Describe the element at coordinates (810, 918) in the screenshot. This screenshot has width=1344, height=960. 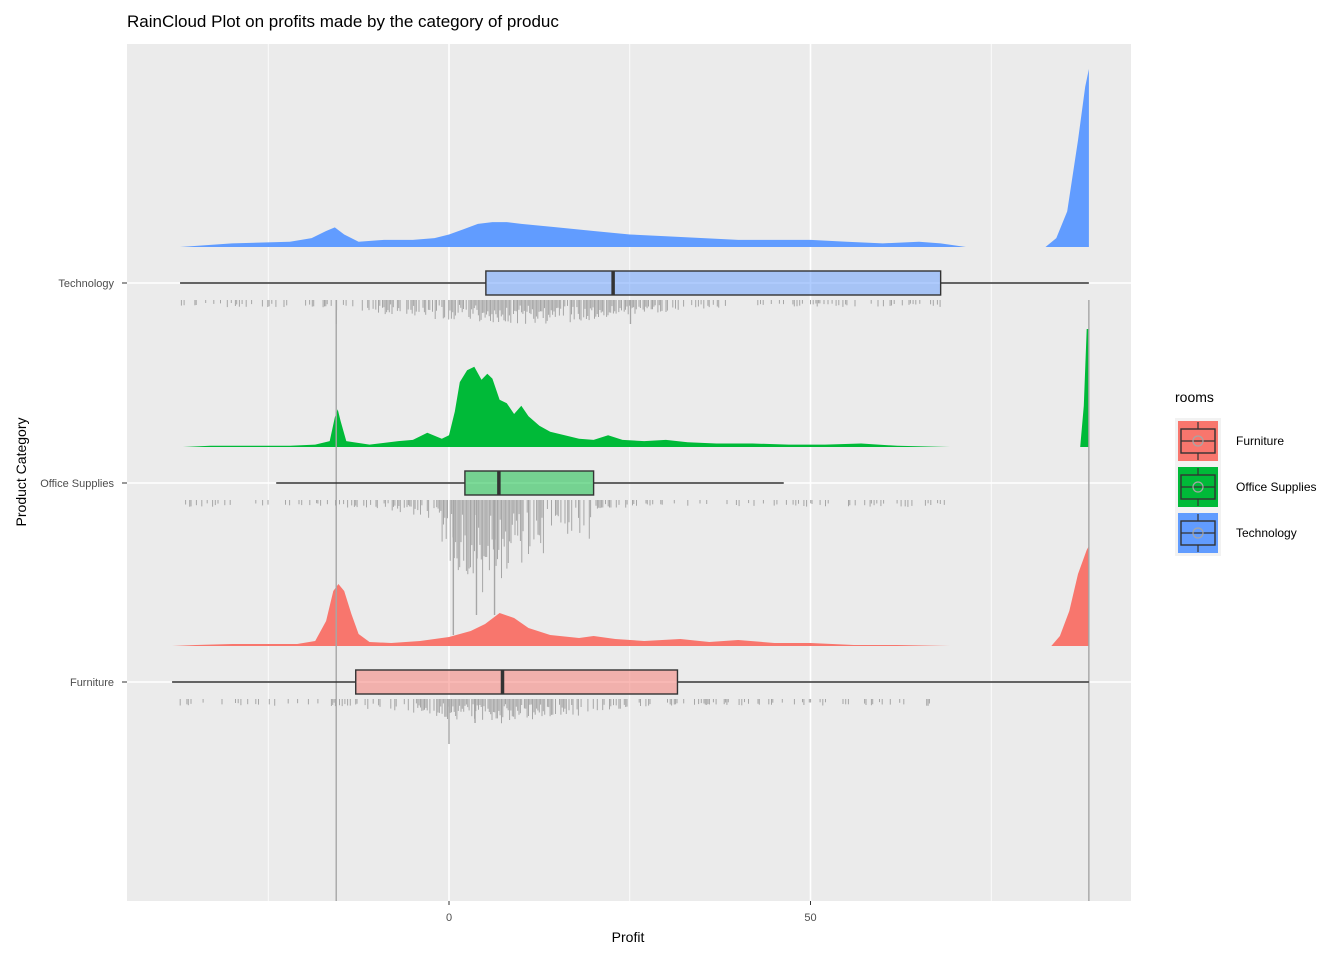
I see `x-tick-label: 50` at that location.